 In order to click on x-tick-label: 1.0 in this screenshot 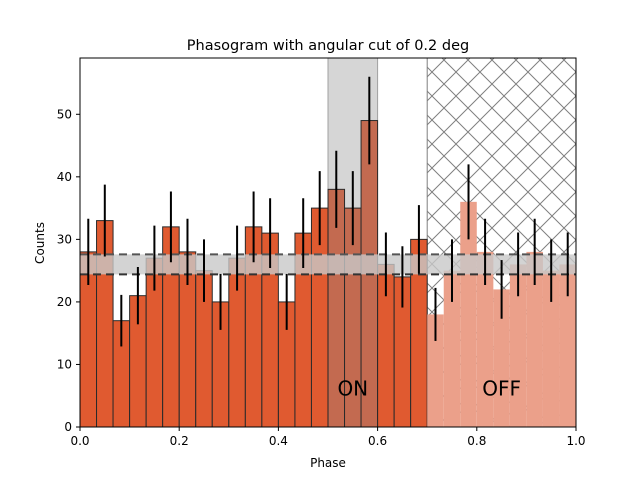, I will do `click(575, 441)`.